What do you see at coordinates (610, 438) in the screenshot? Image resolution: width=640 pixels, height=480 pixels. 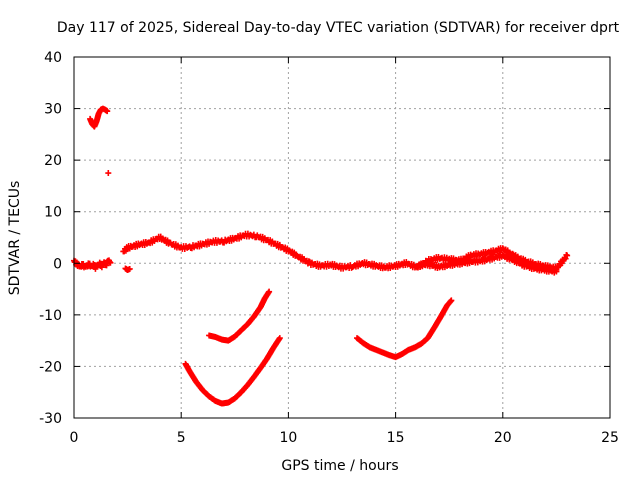 I see `x-tick-label: 25` at bounding box center [610, 438].